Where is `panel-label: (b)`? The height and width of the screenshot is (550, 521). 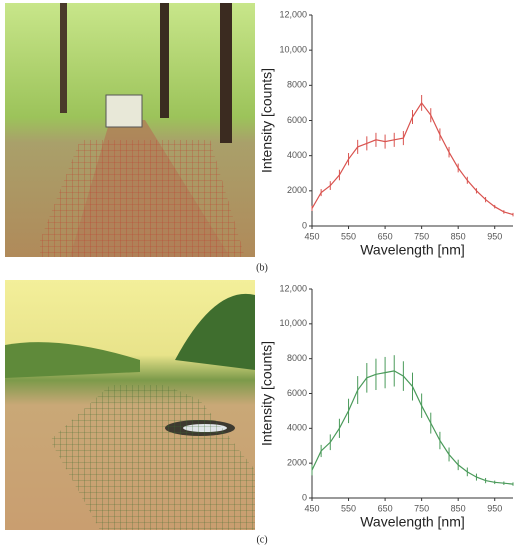 panel-label: (b) is located at coordinates (262, 267).